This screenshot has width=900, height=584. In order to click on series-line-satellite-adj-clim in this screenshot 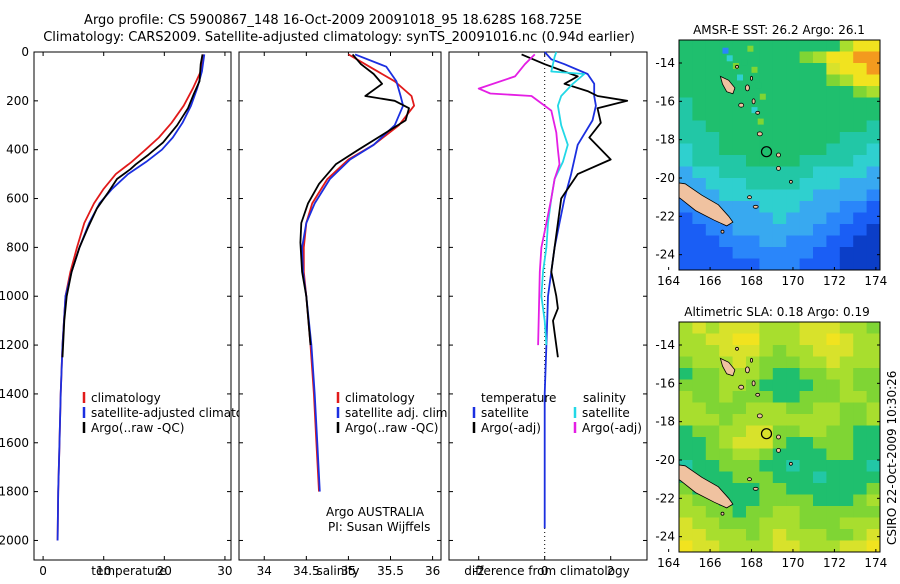, I will do `click(353, 272)`.